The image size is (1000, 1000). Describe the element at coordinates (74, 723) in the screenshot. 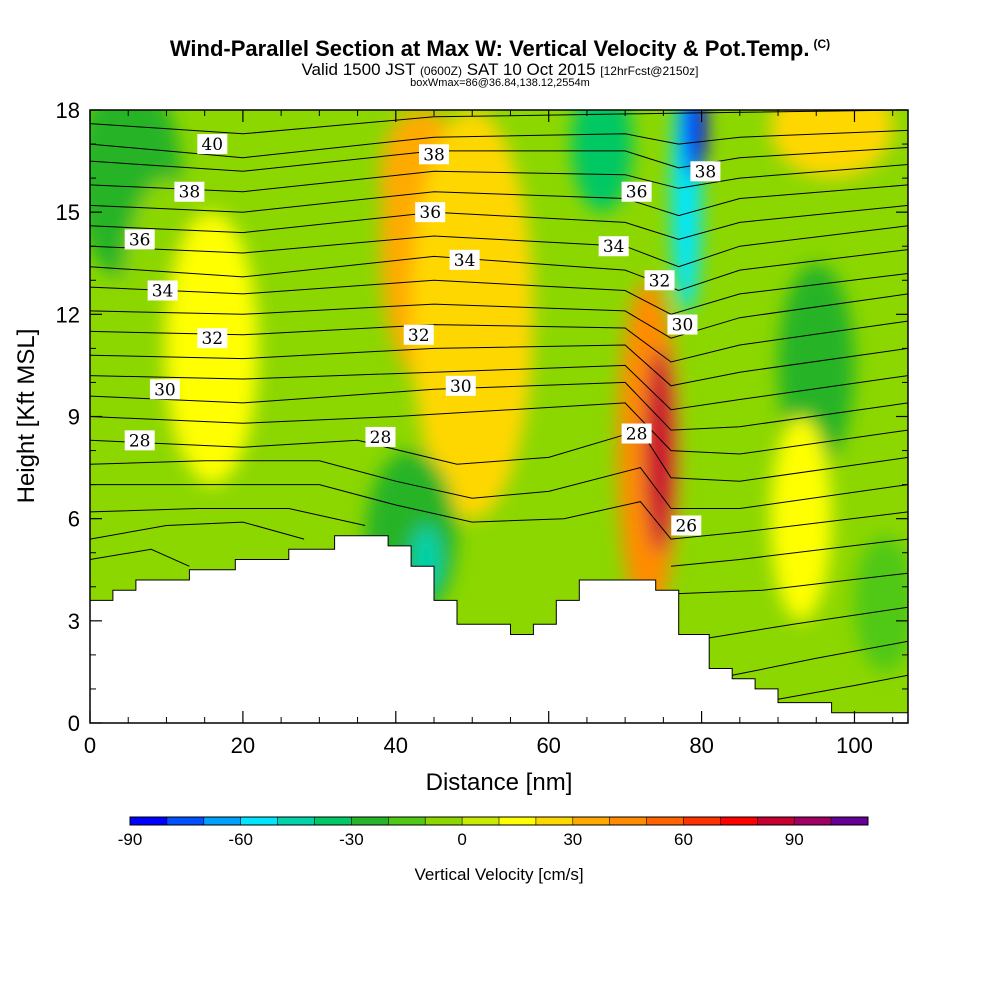

I see `y-tick-label: 0` at that location.